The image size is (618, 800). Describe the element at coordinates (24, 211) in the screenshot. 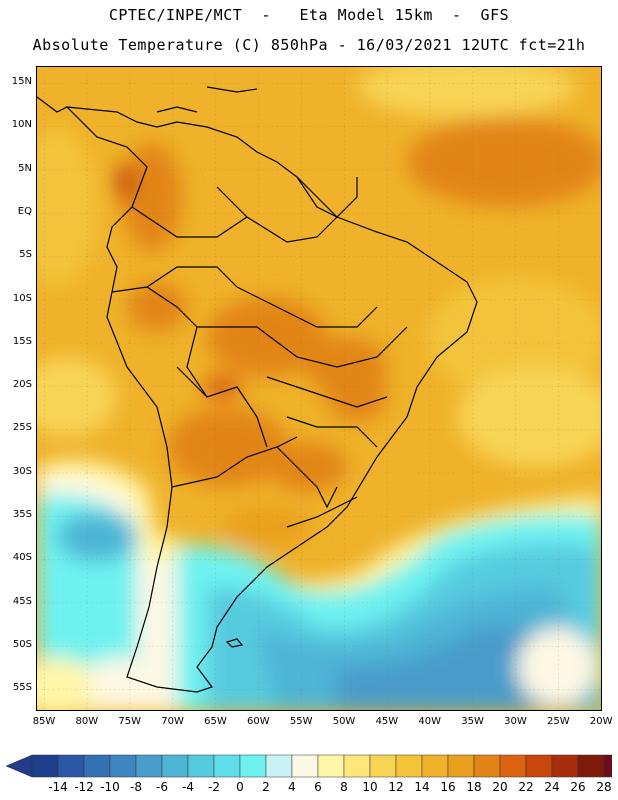

I see `lat-label: EQ` at that location.